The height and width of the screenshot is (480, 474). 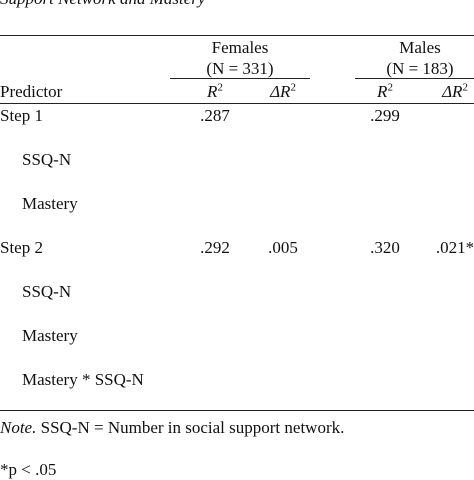 I want to click on column-header: Predictor, so click(x=31, y=91).